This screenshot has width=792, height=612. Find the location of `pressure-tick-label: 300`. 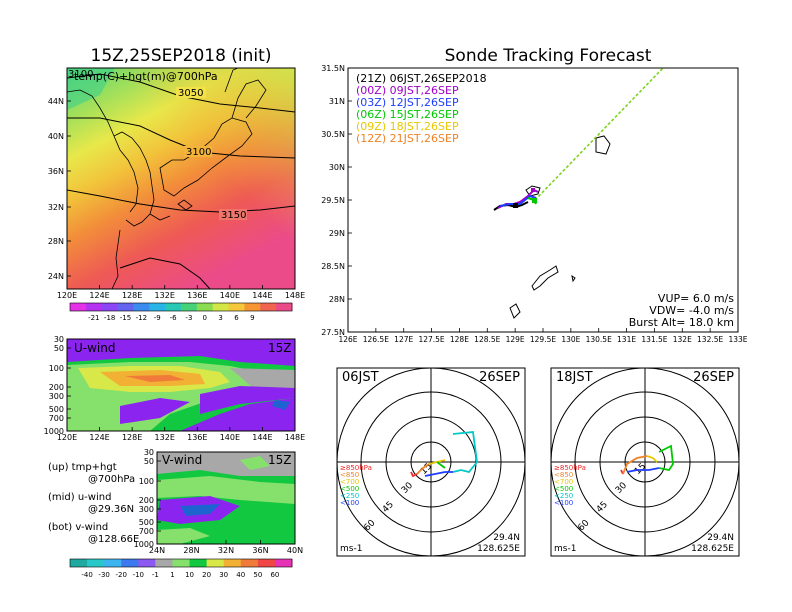

pressure-tick-label: 300 is located at coordinates (146, 509).